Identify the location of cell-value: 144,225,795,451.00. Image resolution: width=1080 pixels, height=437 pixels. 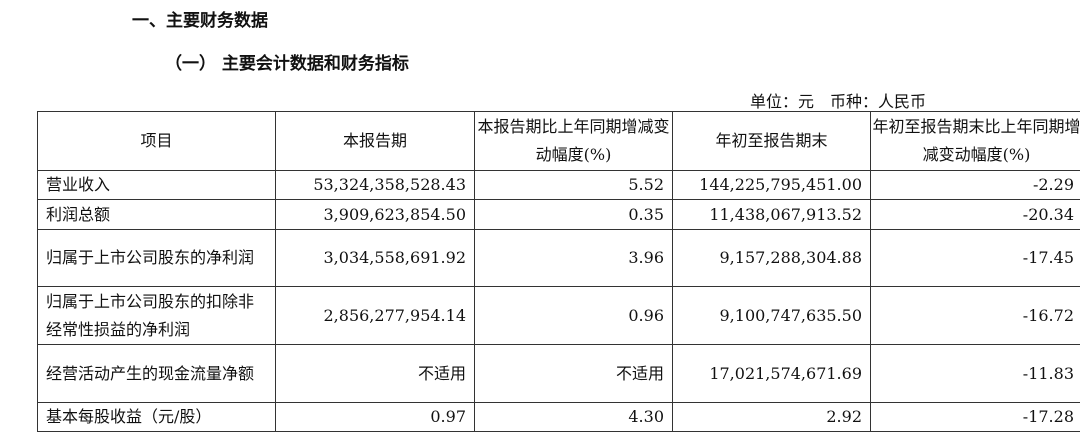
(771, 185).